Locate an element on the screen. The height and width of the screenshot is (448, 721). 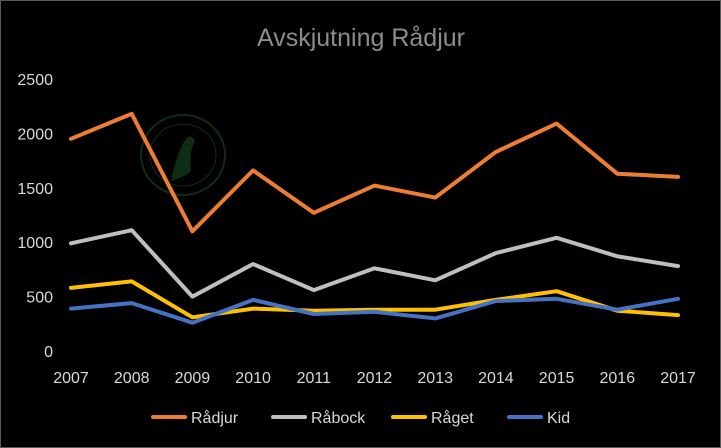
legend-label: Råbock is located at coordinates (338, 418).